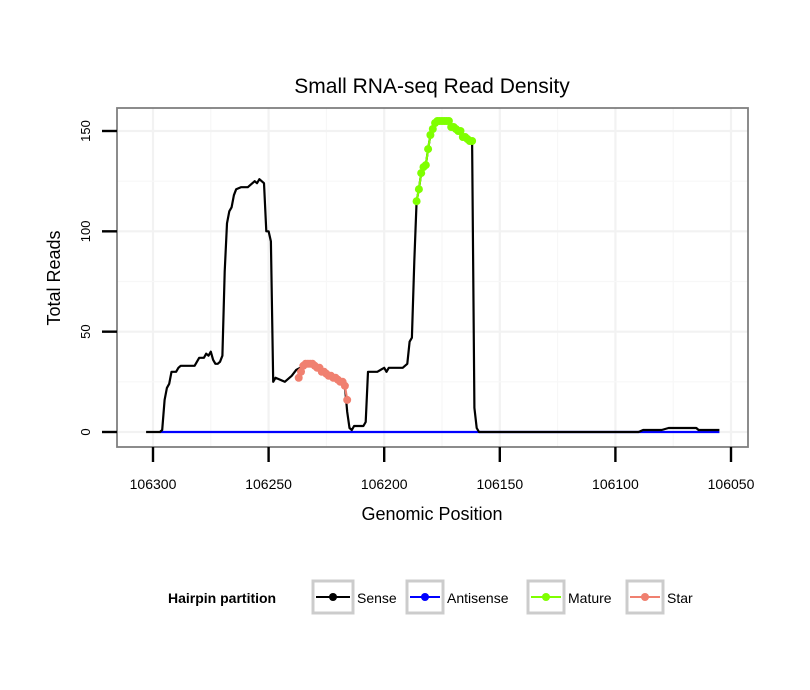 The height and width of the screenshot is (690, 810). I want to click on series-mature, so click(444, 161).